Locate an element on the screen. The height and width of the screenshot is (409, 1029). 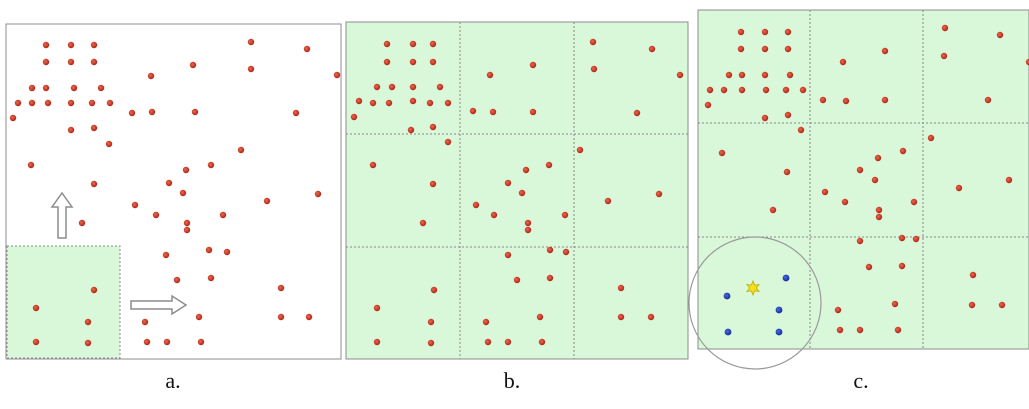
search-radius-circle is located at coordinates (755, 303).